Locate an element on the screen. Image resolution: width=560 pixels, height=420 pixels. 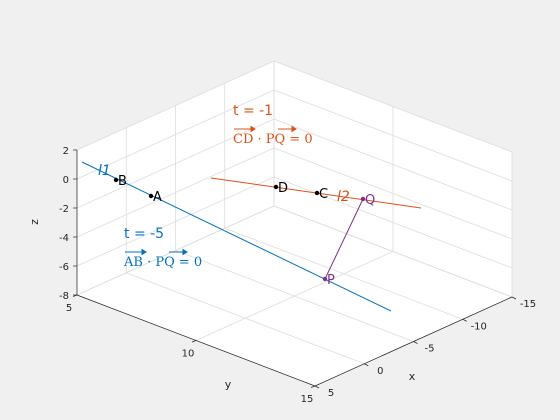
point-p-marker is located at coordinates (325, 279).